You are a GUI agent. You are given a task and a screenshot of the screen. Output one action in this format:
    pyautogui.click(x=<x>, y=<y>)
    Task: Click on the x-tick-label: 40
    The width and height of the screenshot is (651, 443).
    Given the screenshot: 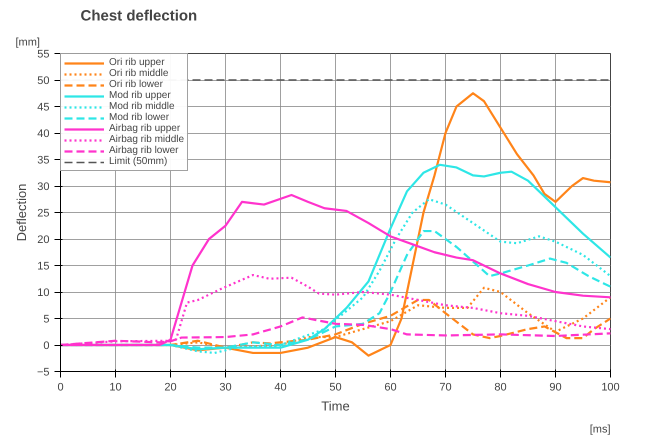 What is the action you would take?
    pyautogui.click(x=280, y=388)
    